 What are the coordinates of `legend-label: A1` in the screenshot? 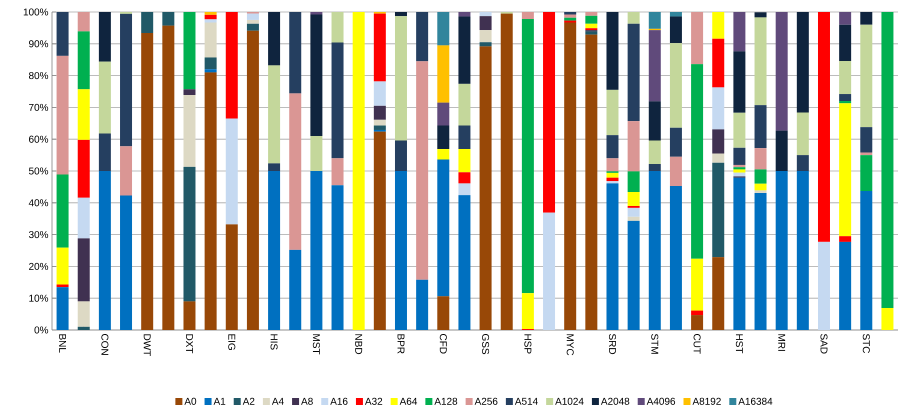 It's located at (220, 401).